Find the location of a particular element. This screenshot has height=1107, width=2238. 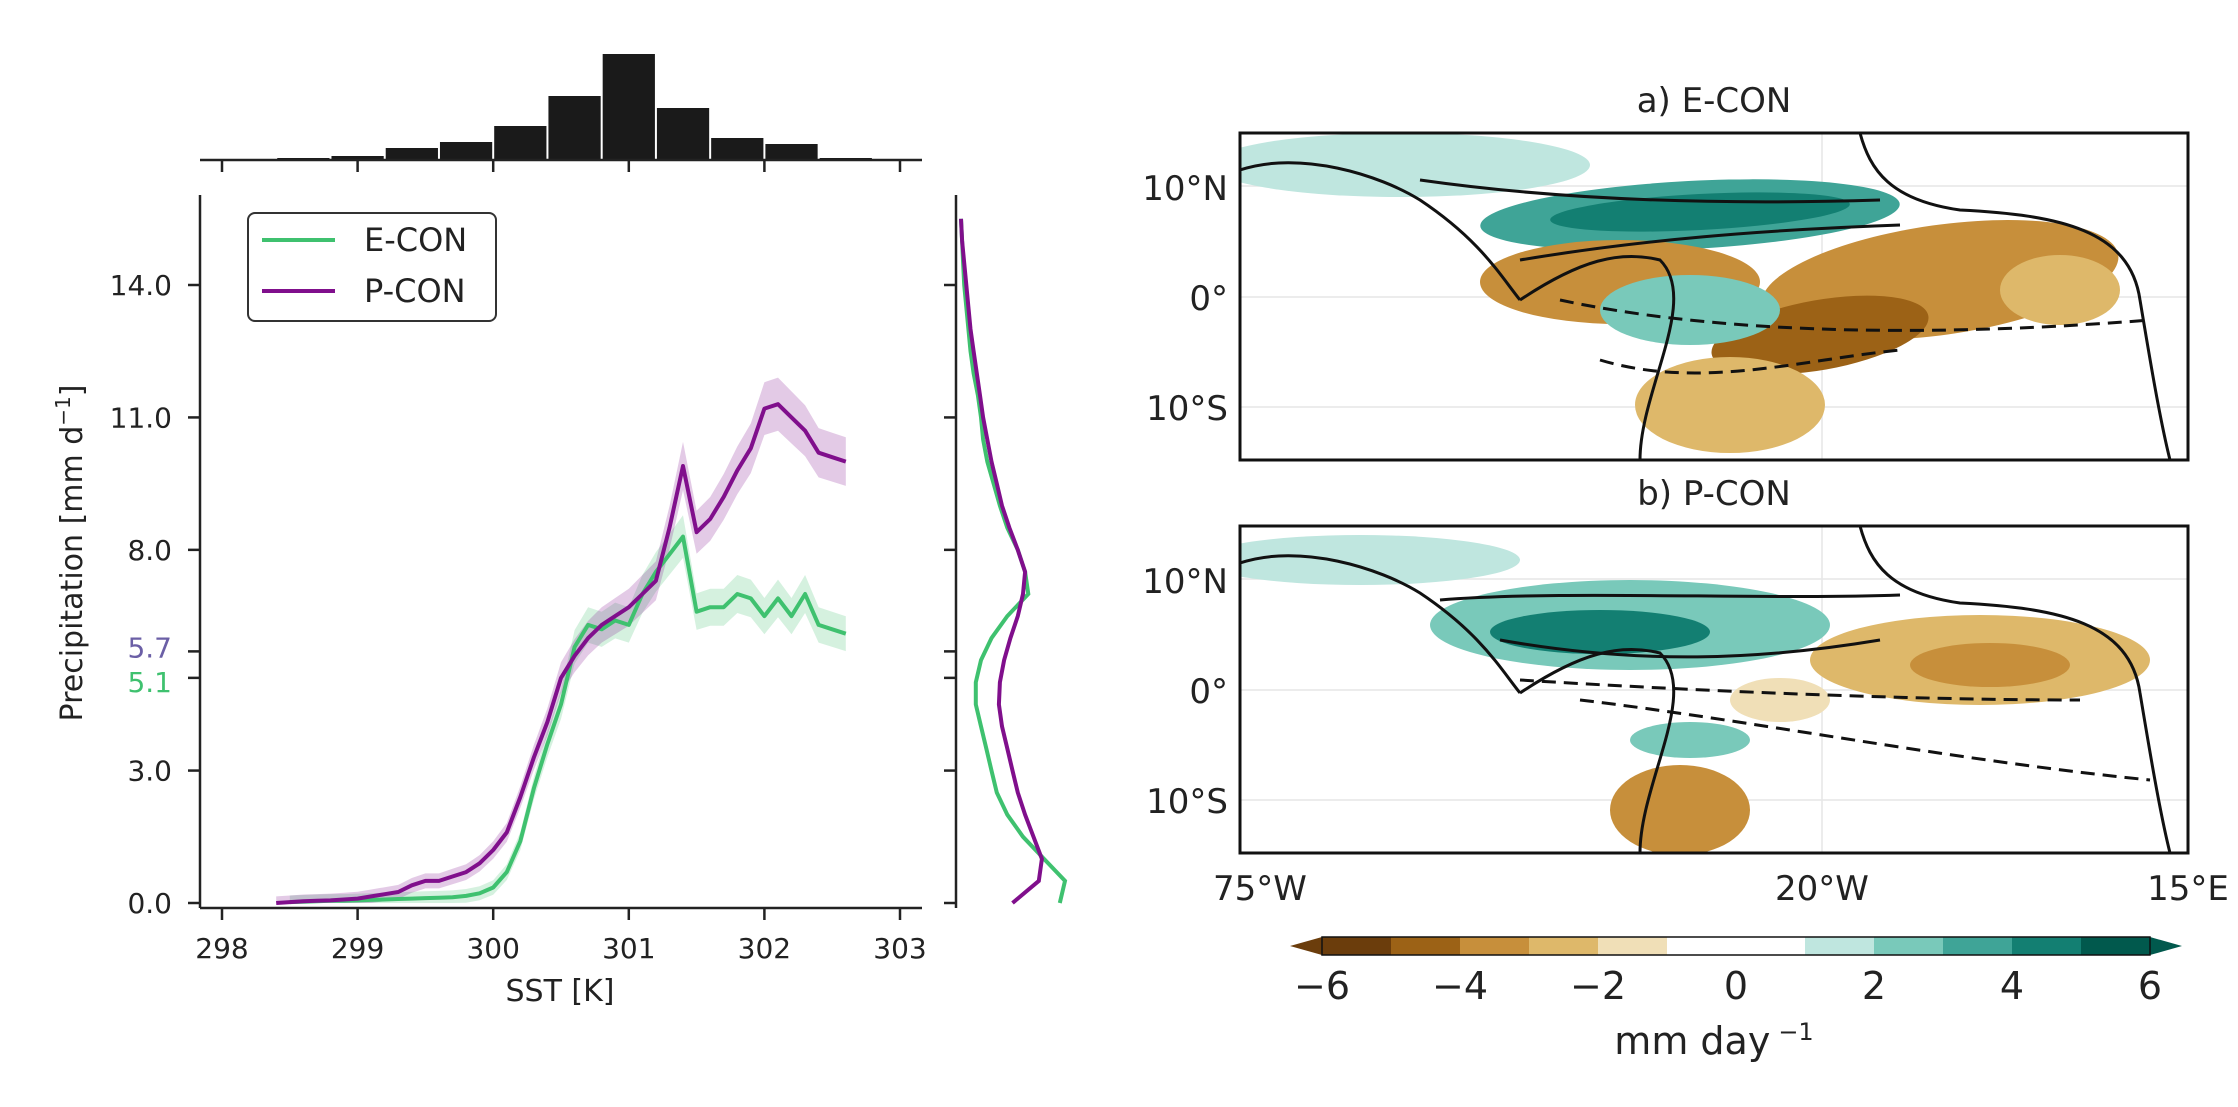

panel-b-frame is located at coordinates (1714, 689).